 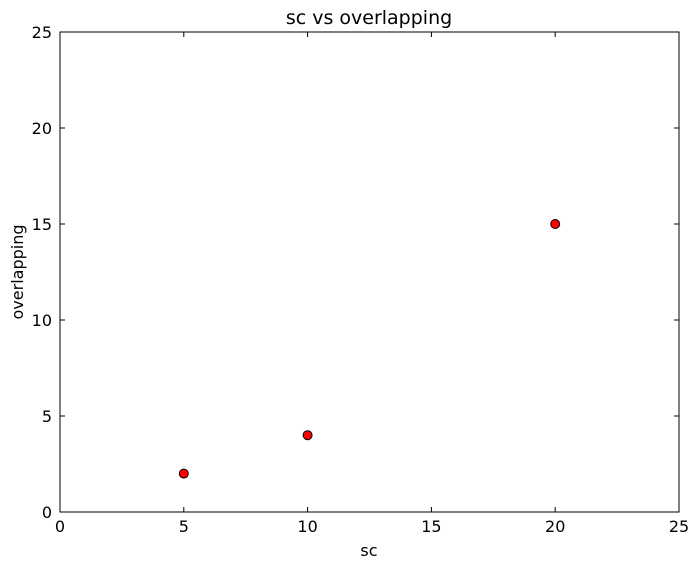 I want to click on y-tick-label: 15, so click(x=42, y=224).